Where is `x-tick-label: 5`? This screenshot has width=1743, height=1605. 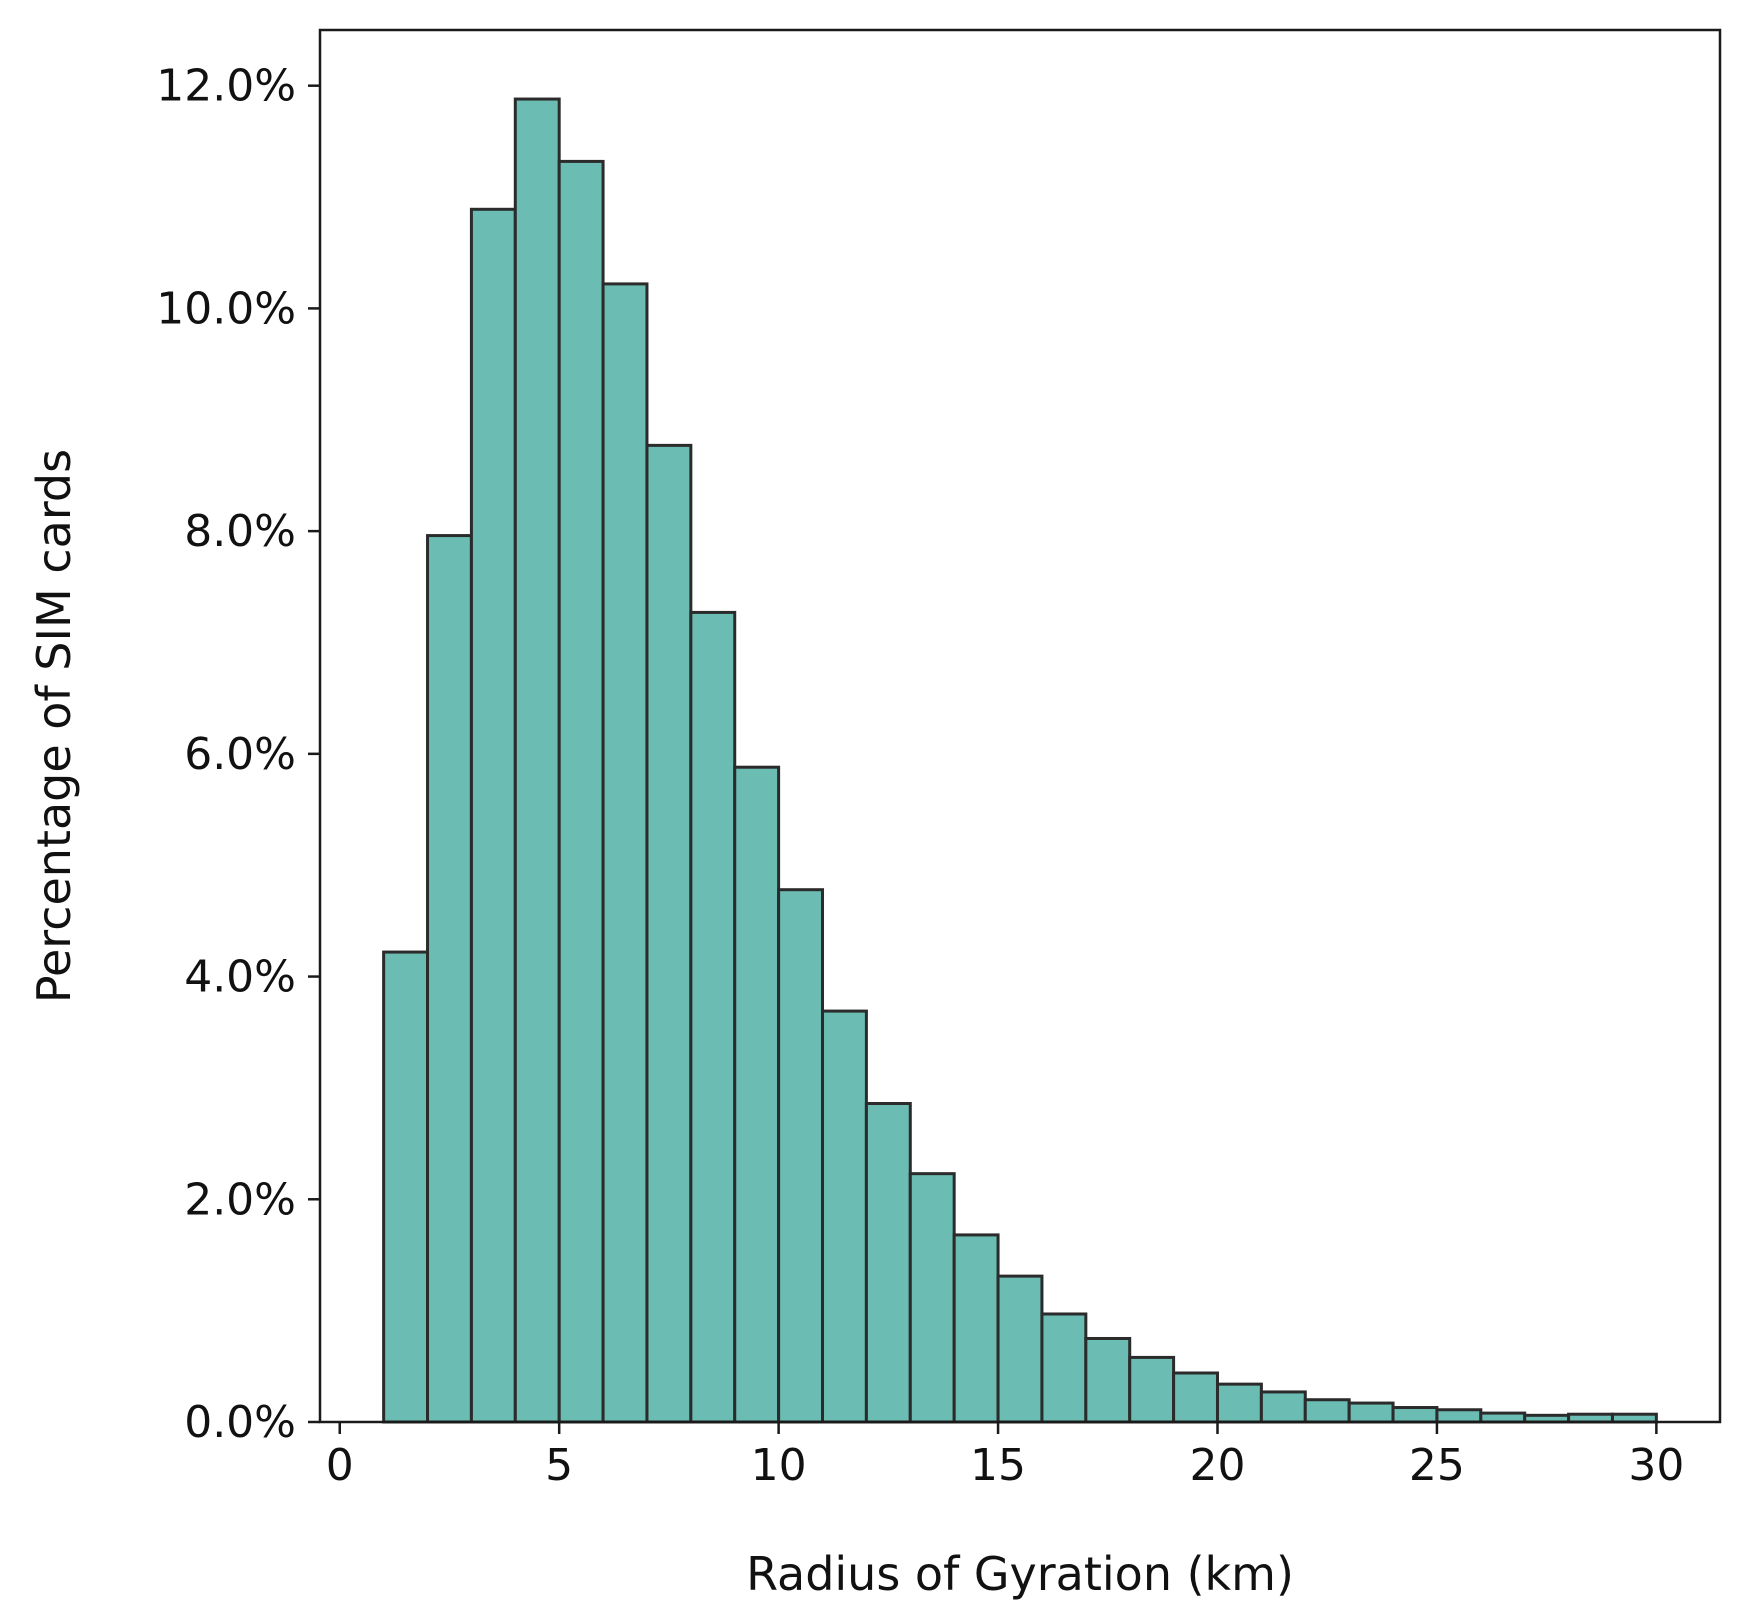
x-tick-label: 5 is located at coordinates (559, 1465).